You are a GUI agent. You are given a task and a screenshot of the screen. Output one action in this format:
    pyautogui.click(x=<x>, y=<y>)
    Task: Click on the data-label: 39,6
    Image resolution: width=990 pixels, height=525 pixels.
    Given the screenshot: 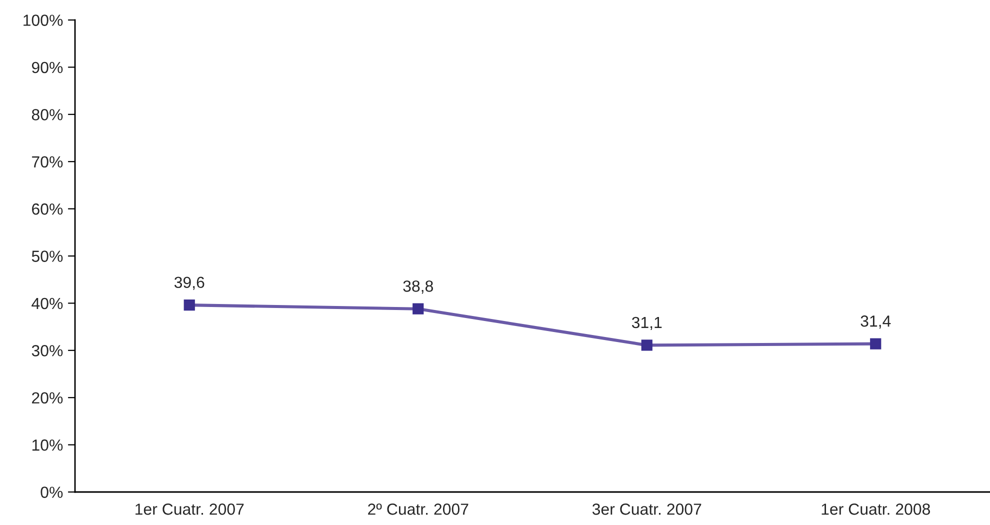 What is the action you would take?
    pyautogui.click(x=189, y=283)
    